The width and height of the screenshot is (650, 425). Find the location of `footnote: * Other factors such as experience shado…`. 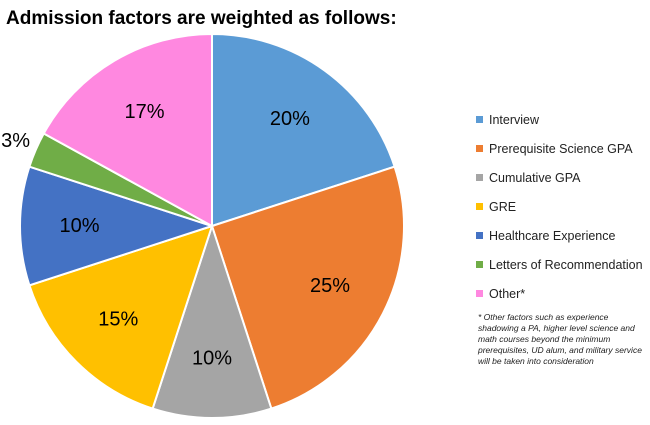

footnote: * Other factors such as experience shado… is located at coordinates (560, 339).